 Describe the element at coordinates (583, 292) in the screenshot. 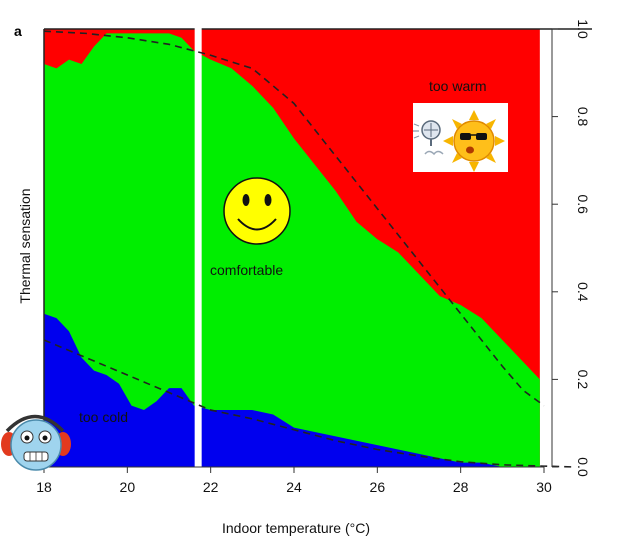

I see `y-tick-label: 0.4` at that location.